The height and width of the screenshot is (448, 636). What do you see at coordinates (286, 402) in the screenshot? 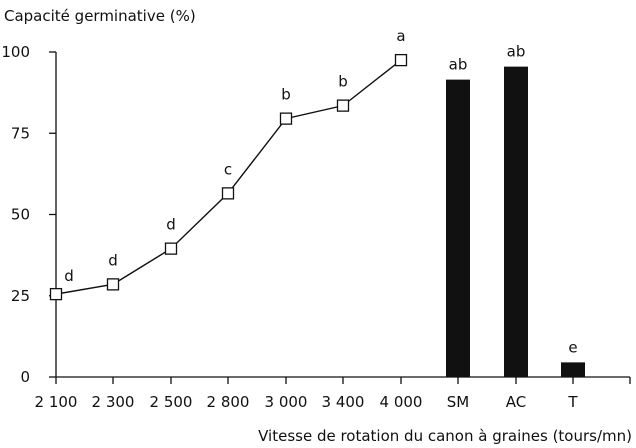
I see `x-tick-label: 3 000` at bounding box center [286, 402].